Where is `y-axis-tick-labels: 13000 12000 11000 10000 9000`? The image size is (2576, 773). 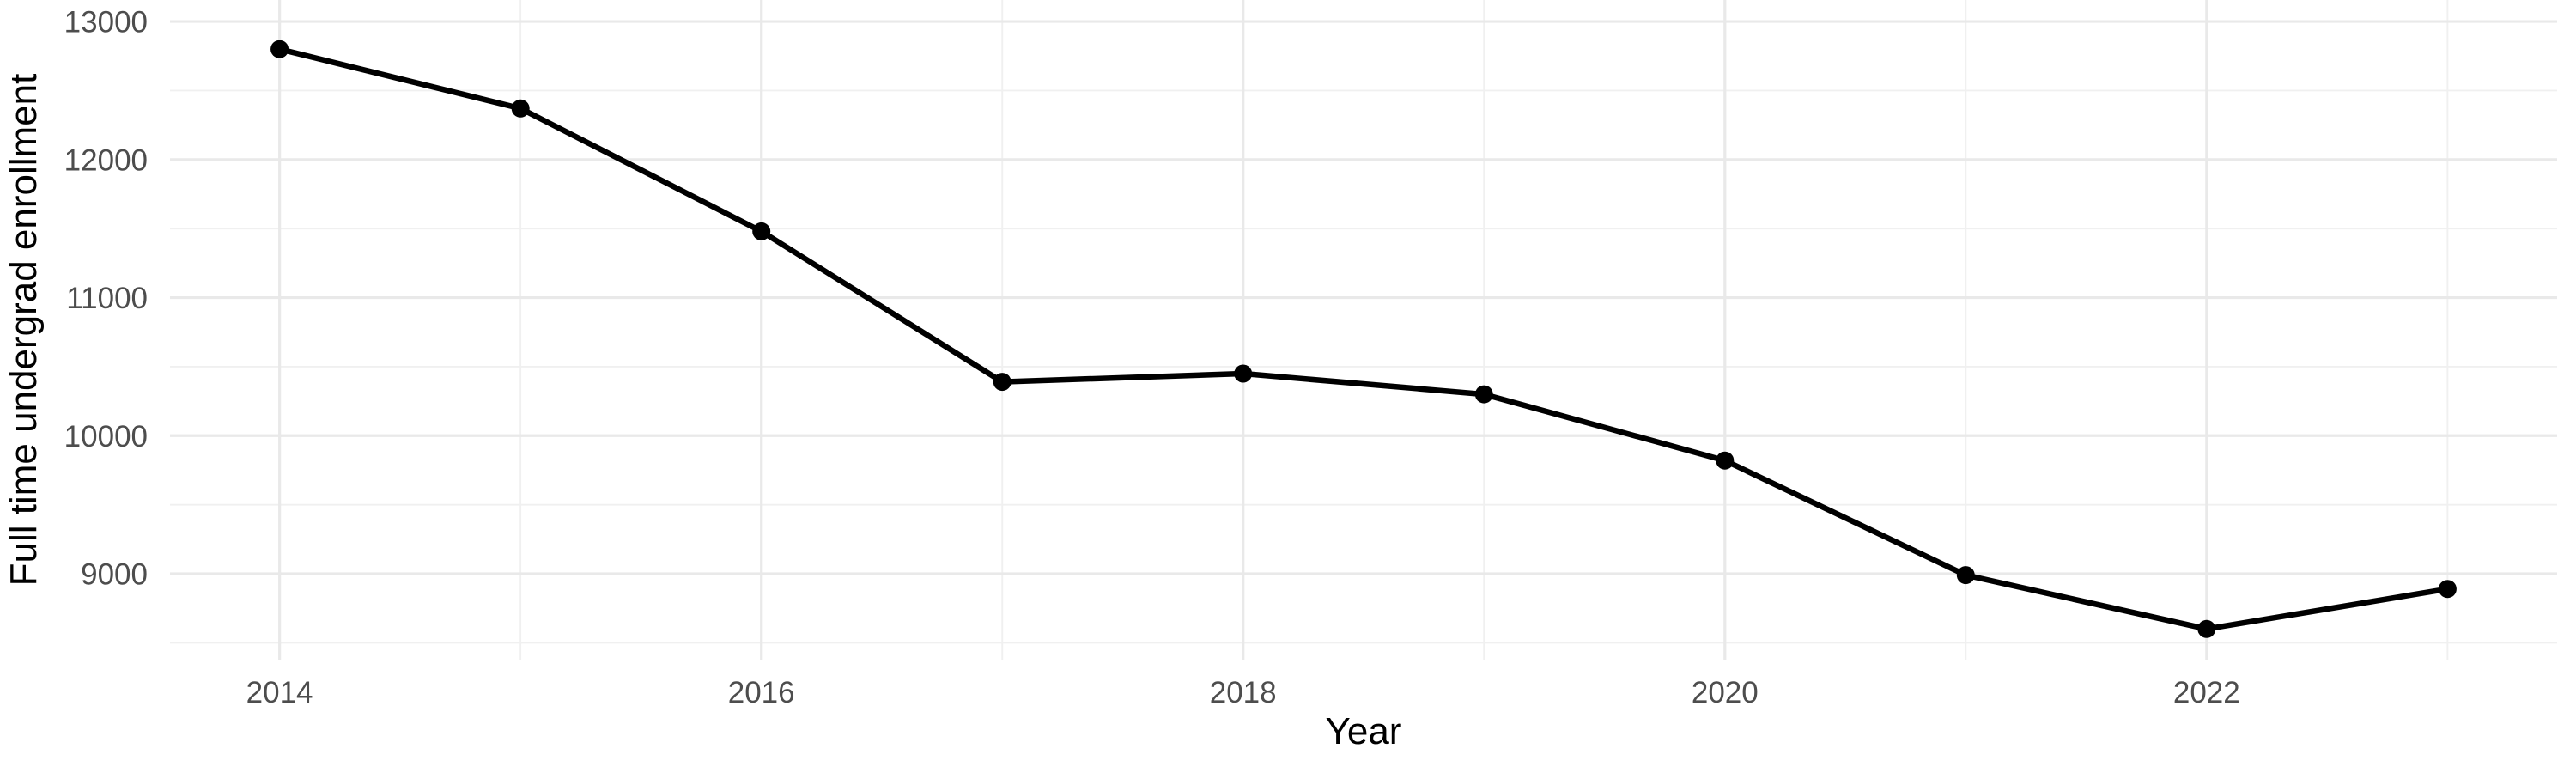 y-axis-tick-labels: 13000 12000 11000 10000 9000 is located at coordinates (106, 299).